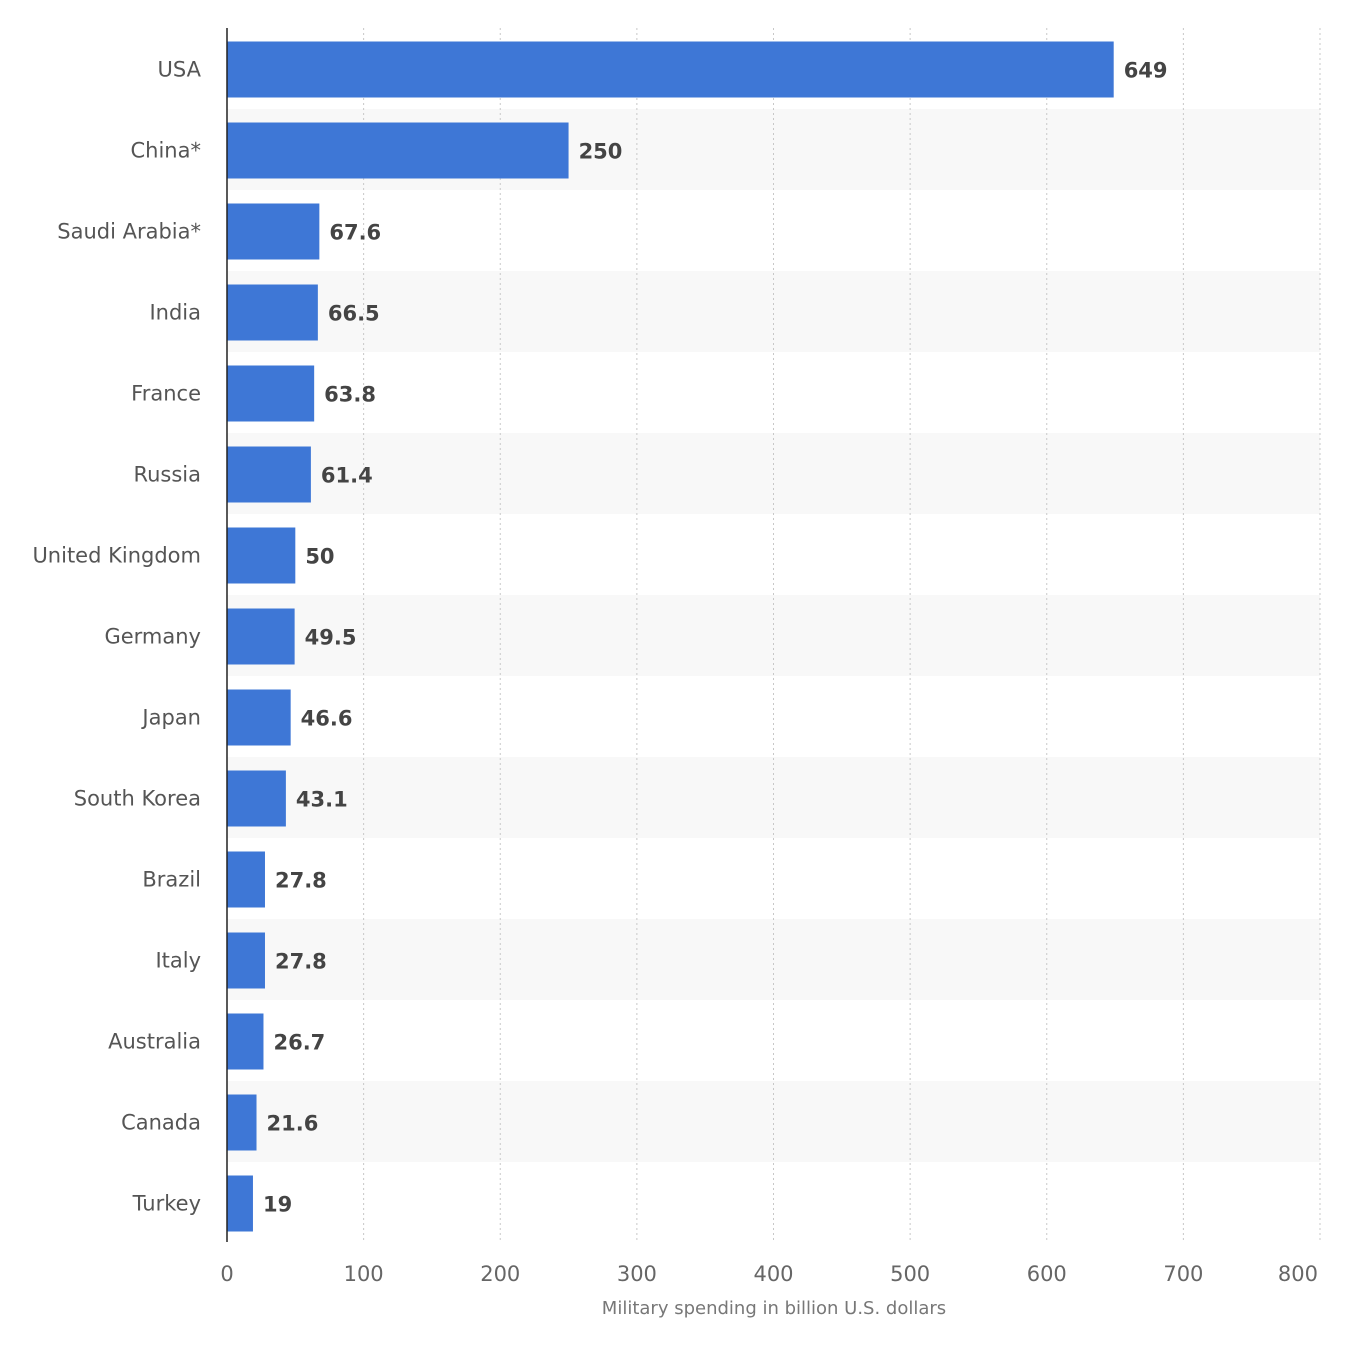 This screenshot has width=1352, height=1356. Describe the element at coordinates (161, 1123) in the screenshot. I see `category-label: Canada` at that location.